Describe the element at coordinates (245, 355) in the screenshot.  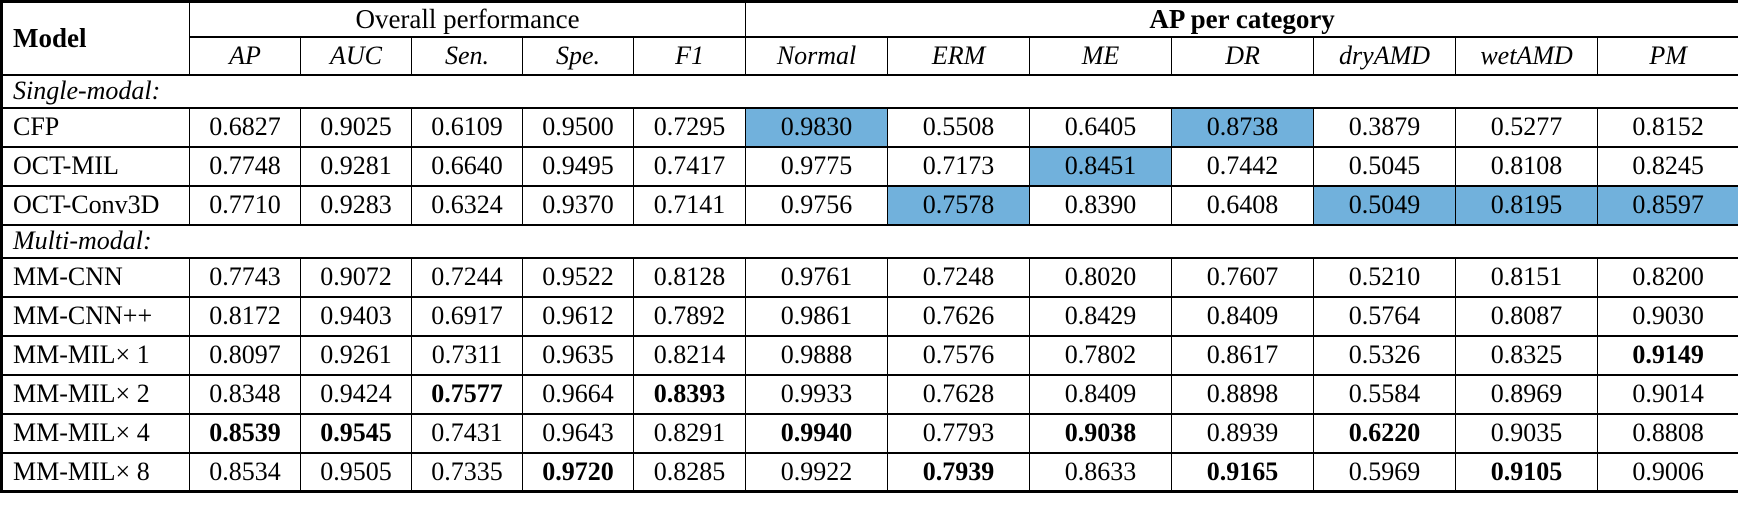
I see `metric-value: 0.8097` at that location.